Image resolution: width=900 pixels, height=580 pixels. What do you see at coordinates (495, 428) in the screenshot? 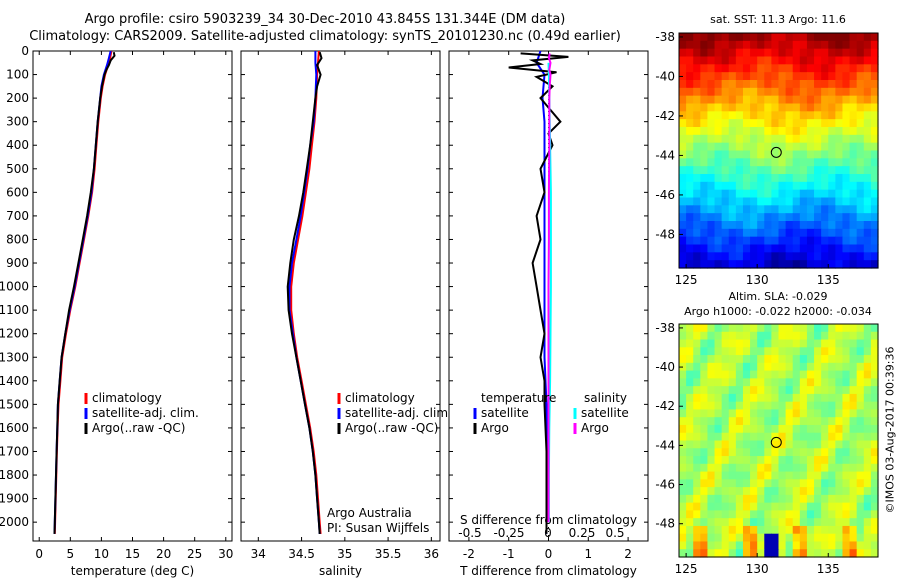
I see `difference-legend-t-label: Argo` at bounding box center [495, 428].